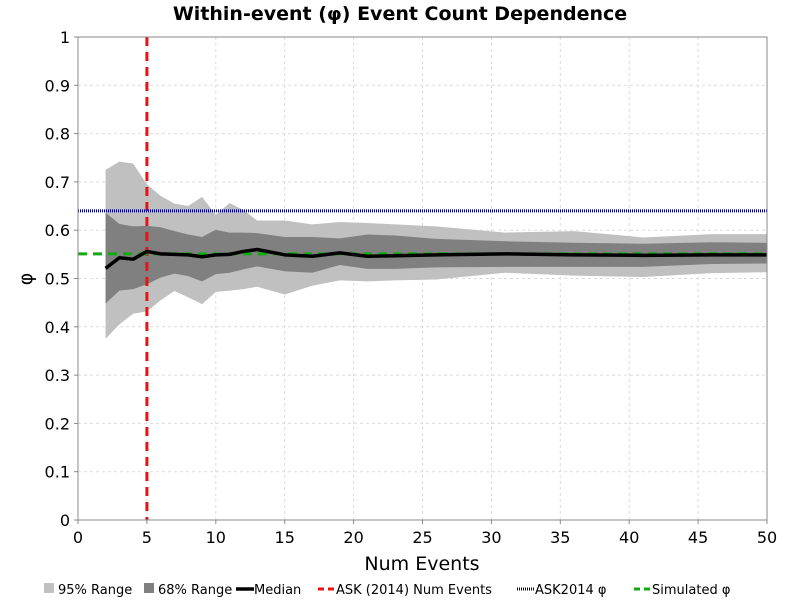 This screenshot has width=800, height=600. I want to click on y-tick-label: 0.6, so click(57, 230).